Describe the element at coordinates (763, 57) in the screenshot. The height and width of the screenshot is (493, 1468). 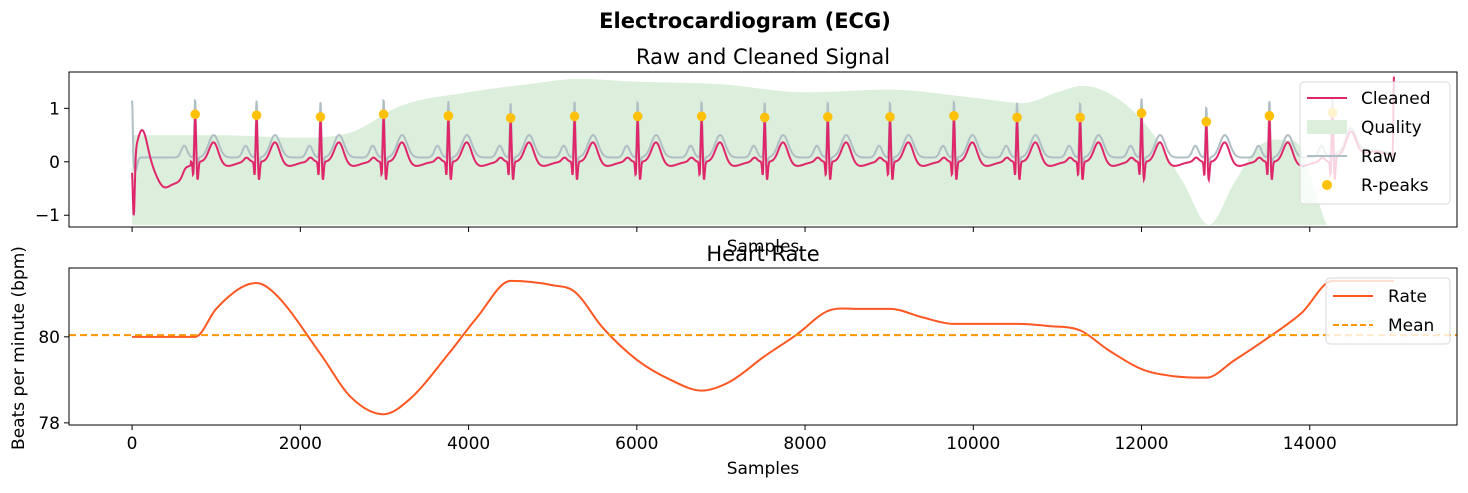
I see `ecg-panel-title: Raw and Cleaned Signal` at that location.